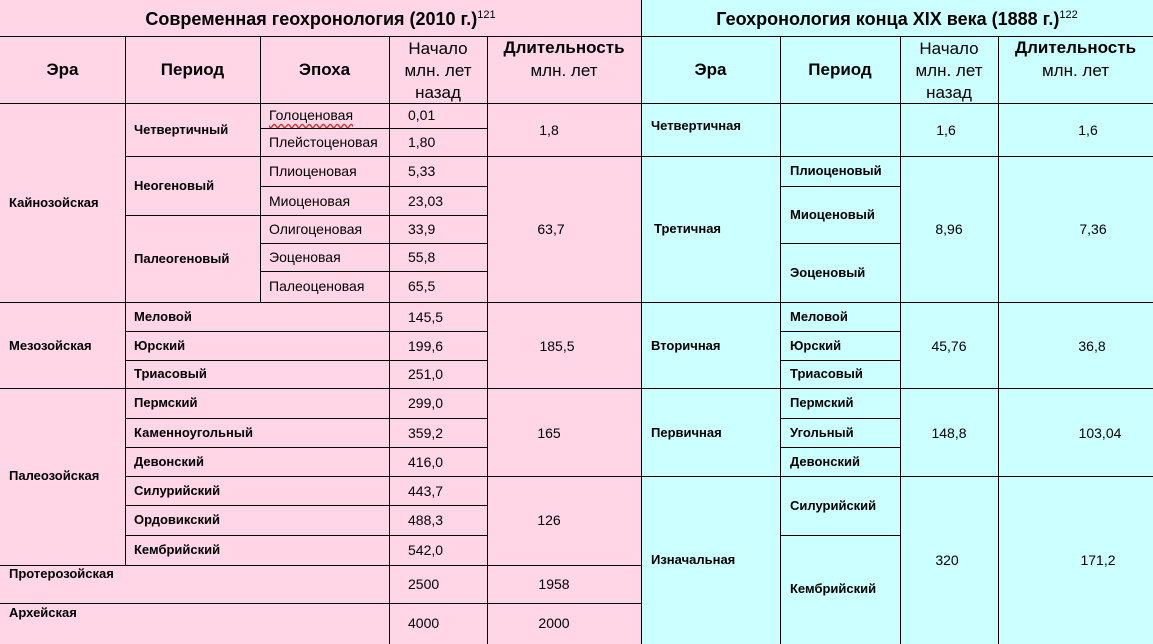 Image resolution: width=1153 pixels, height=644 pixels. Describe the element at coordinates (163, 316) in the screenshot. I see `period-cell: Меловой` at that location.